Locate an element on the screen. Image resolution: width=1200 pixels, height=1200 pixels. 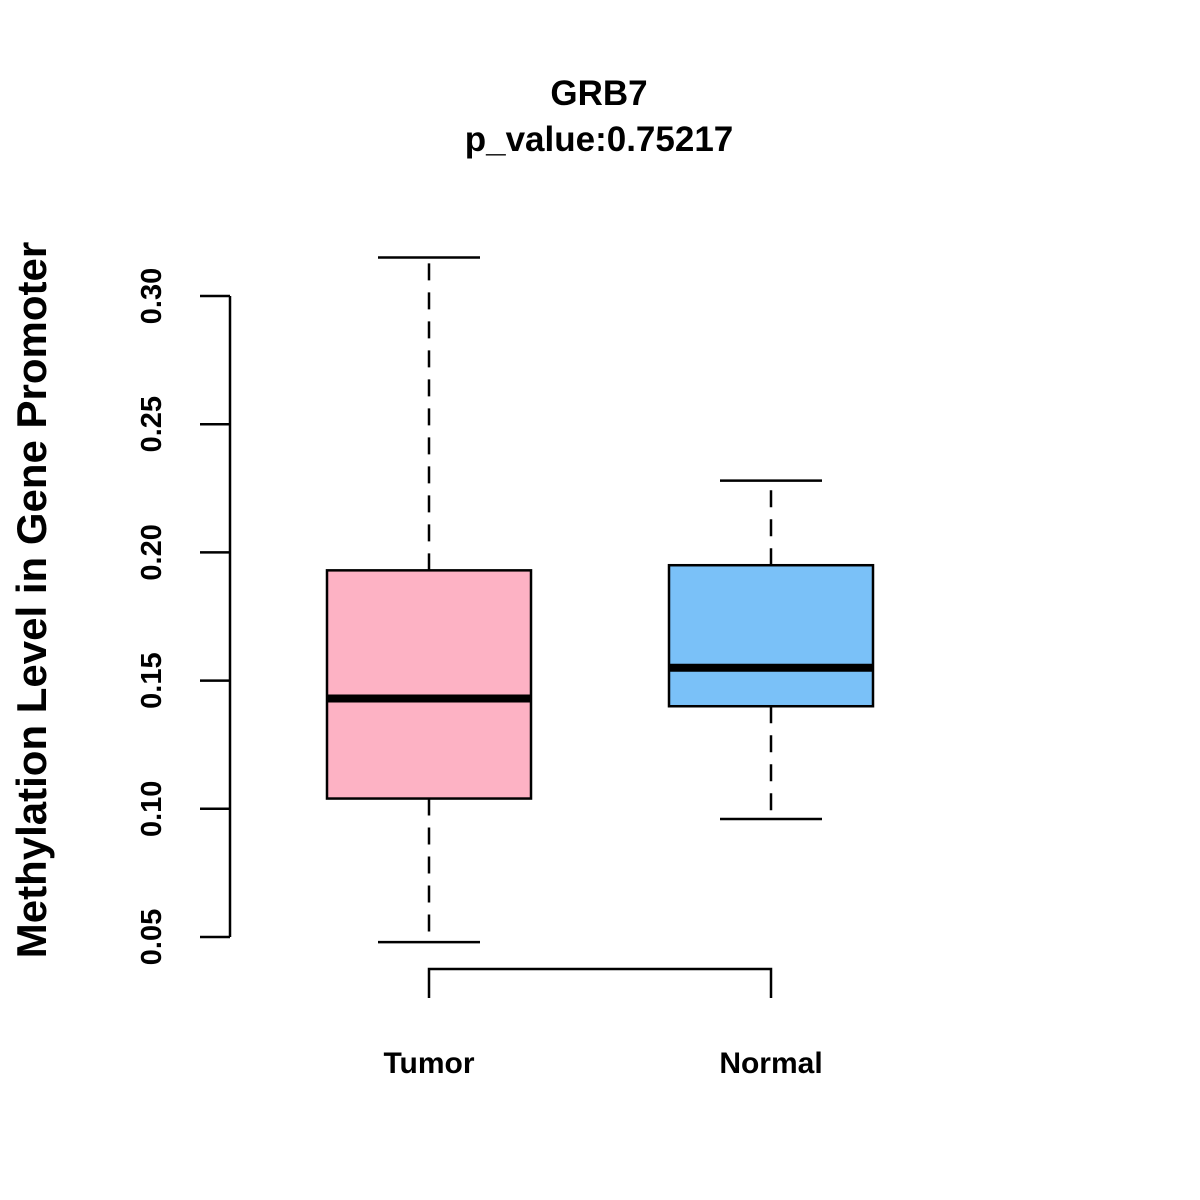
normal-iqr-box is located at coordinates (771, 635).